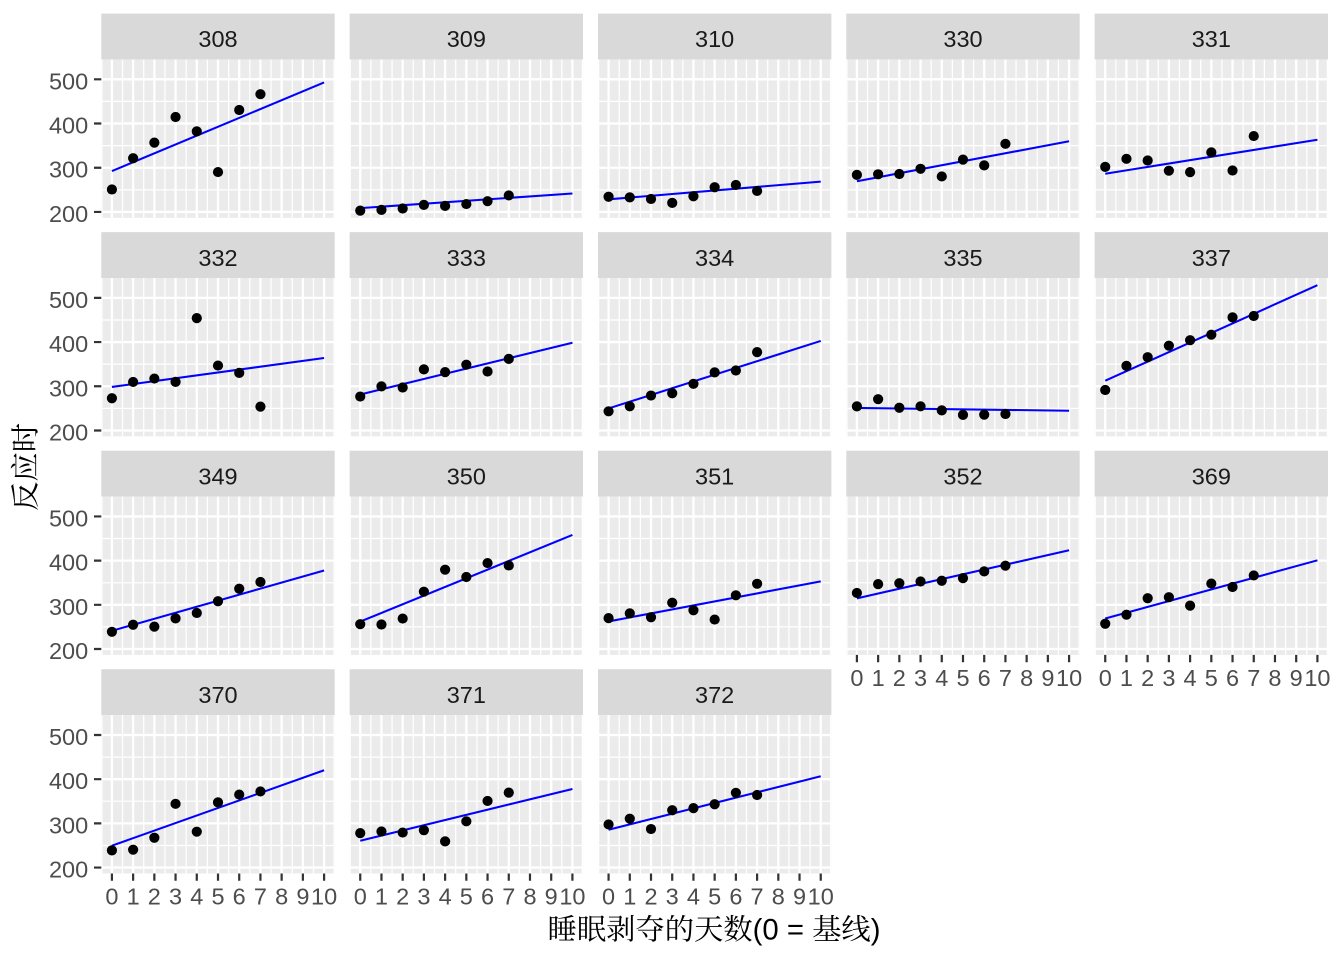  Describe the element at coordinates (1211, 39) in the screenshot. I see `svg-text: 331` at that location.